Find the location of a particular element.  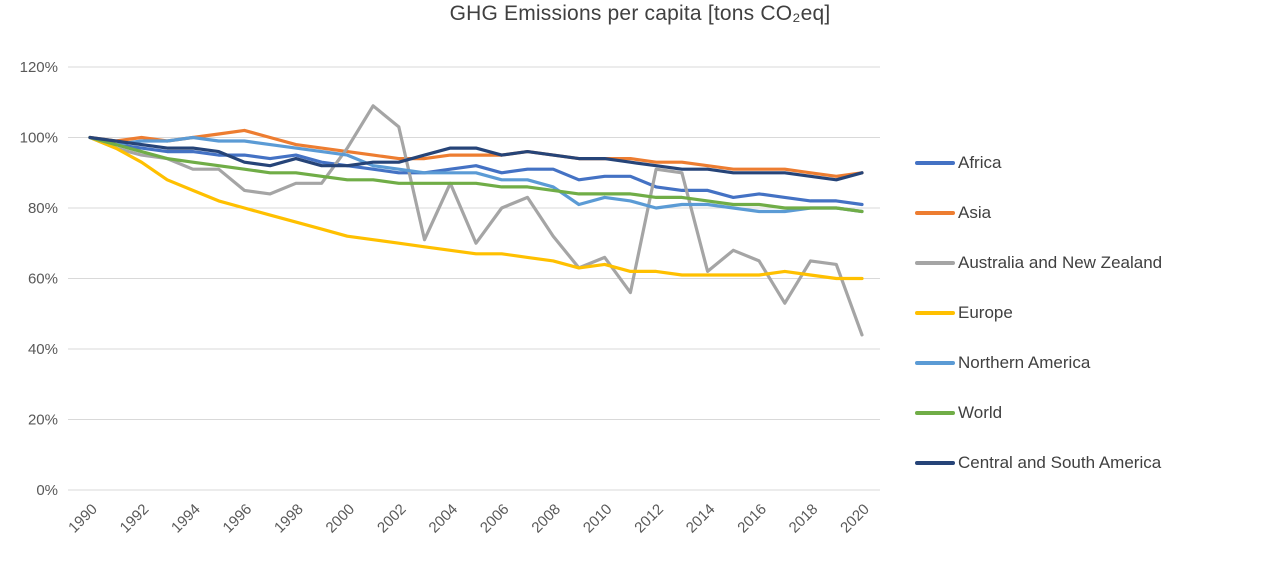

legend-item: Africa is located at coordinates (1097, 163).